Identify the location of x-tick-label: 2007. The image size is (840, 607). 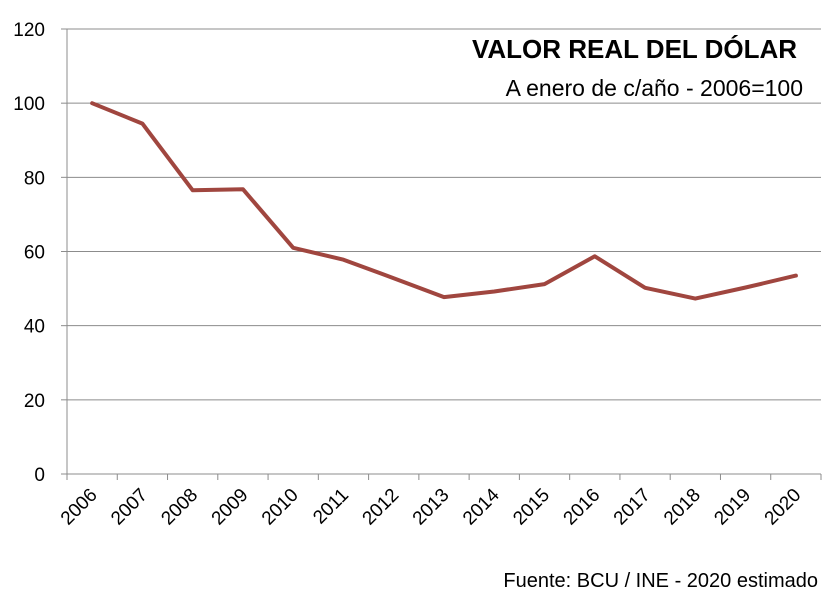
(129, 507).